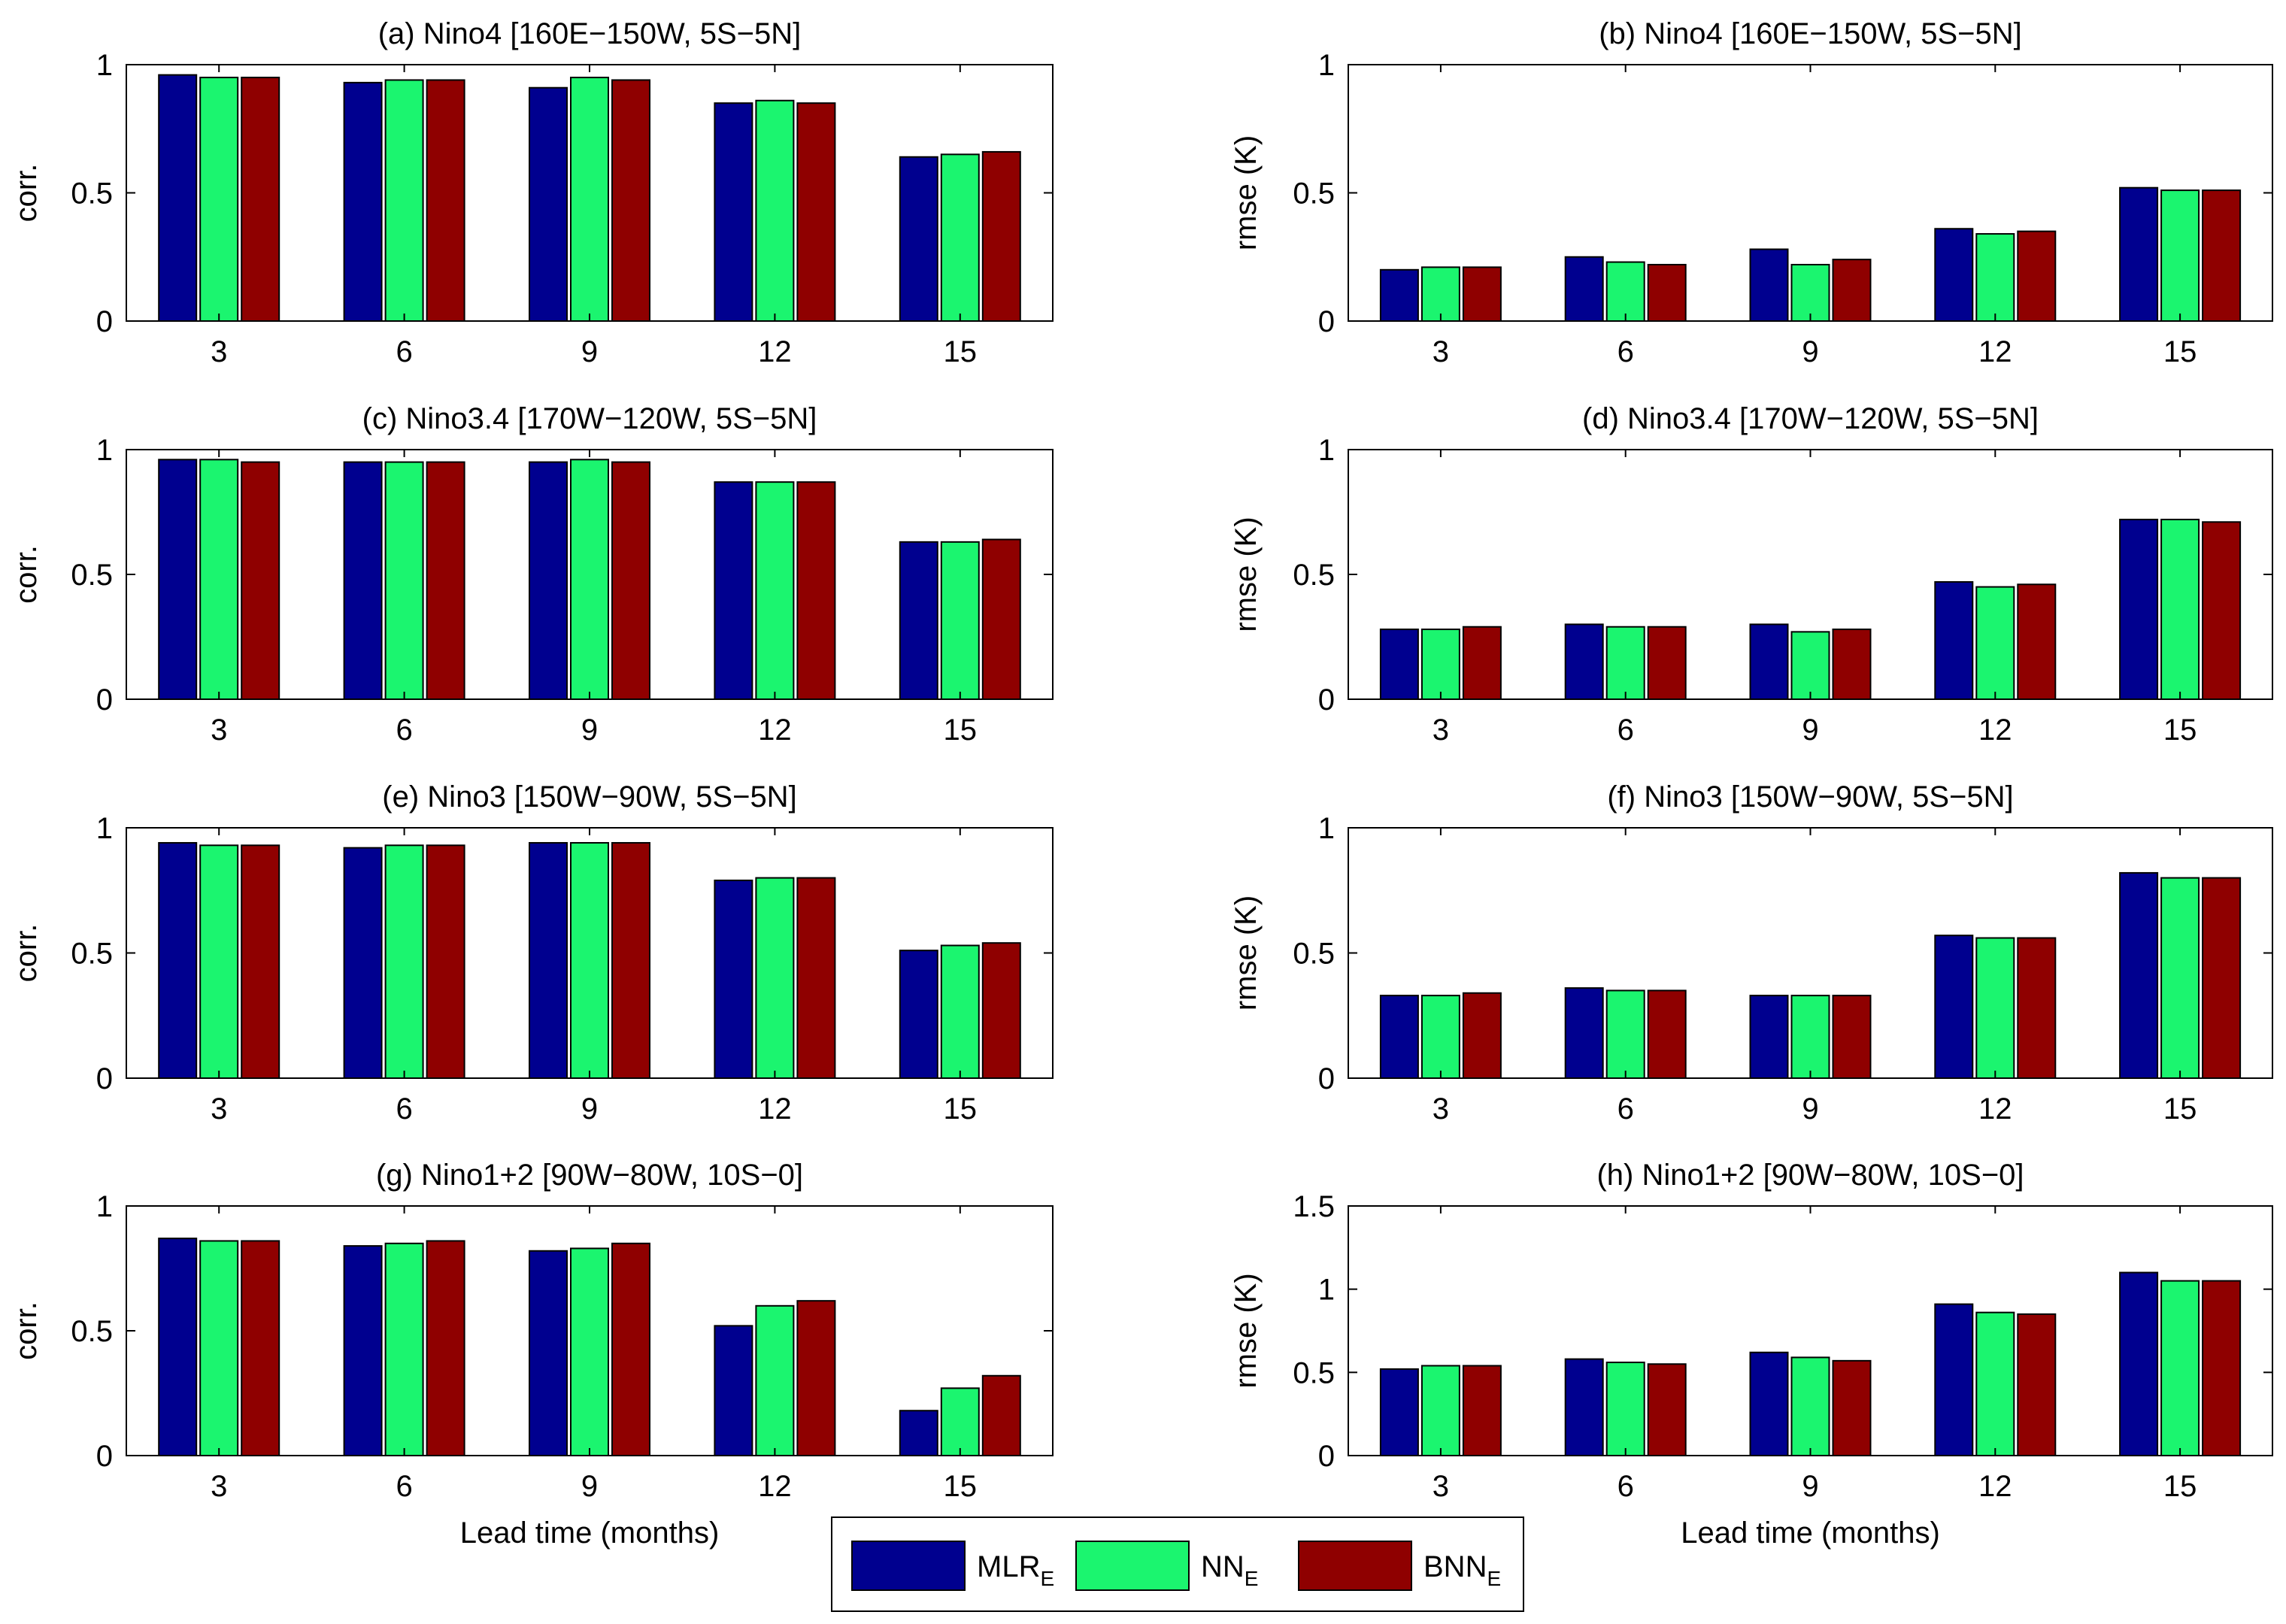 This screenshot has height=1624, width=2286. What do you see at coordinates (1177, 1564) in the screenshot?
I see `legend: MLRE NNE BNNE` at bounding box center [1177, 1564].